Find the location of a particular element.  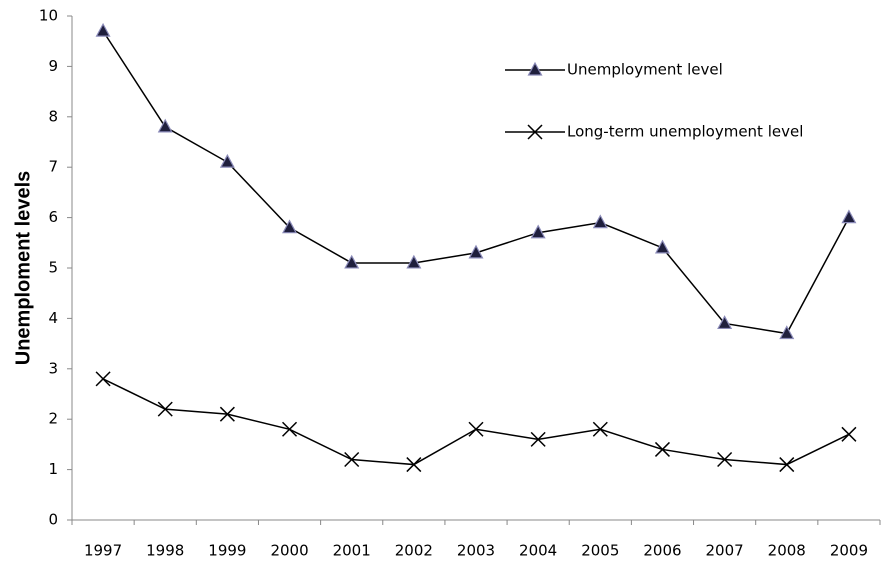

y-tick-label: 8 is located at coordinates (53, 116).